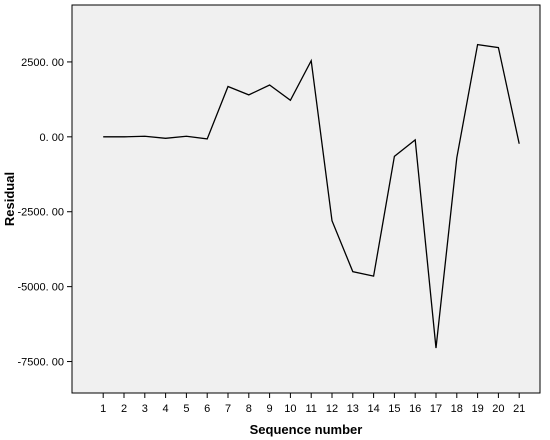  What do you see at coordinates (310, 409) in the screenshot?
I see `x-tick-label: 11` at bounding box center [310, 409].